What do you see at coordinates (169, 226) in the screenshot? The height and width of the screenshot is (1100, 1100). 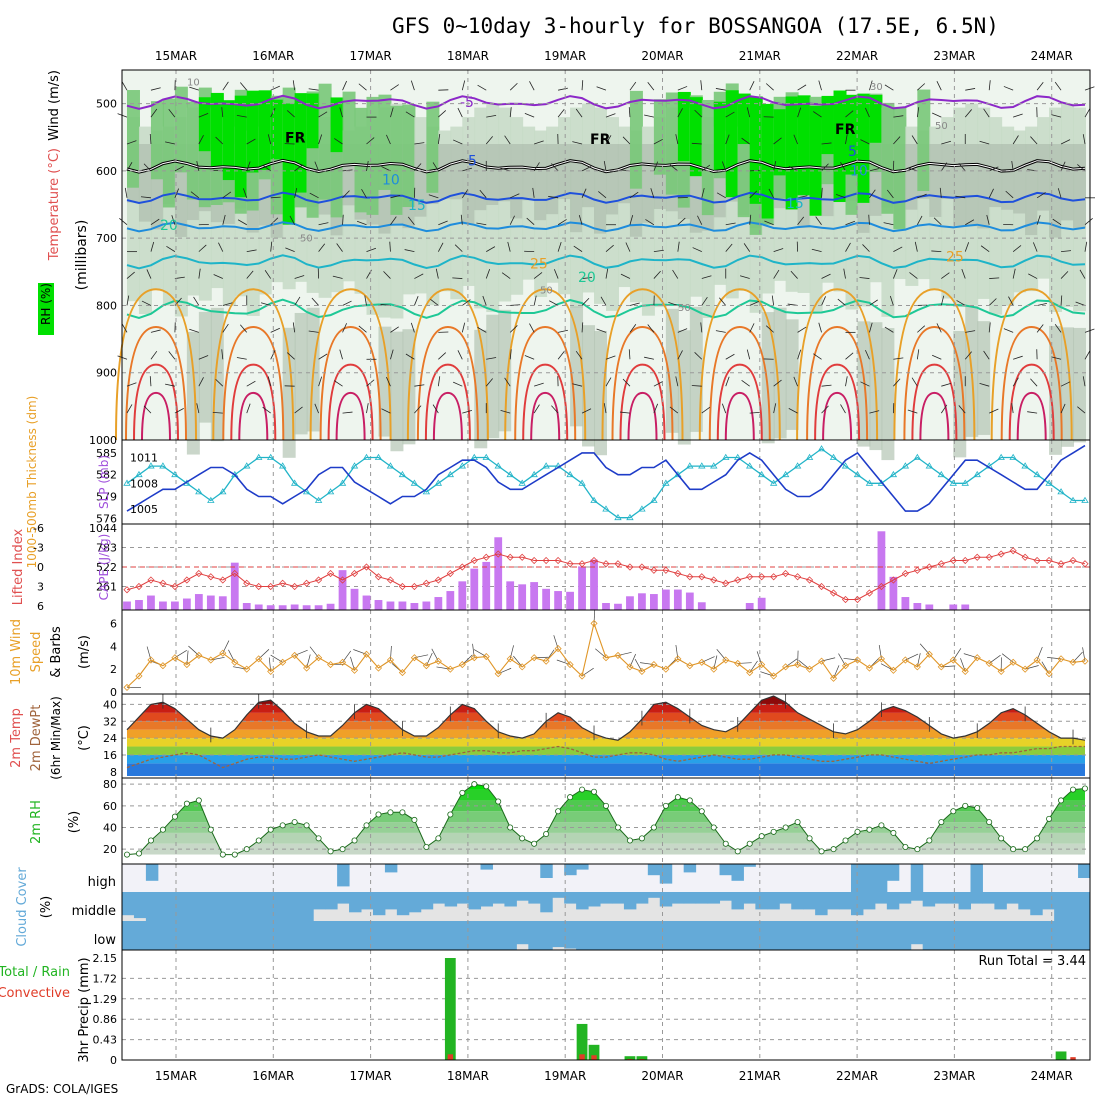 I see `contour-label: 20` at bounding box center [169, 226].